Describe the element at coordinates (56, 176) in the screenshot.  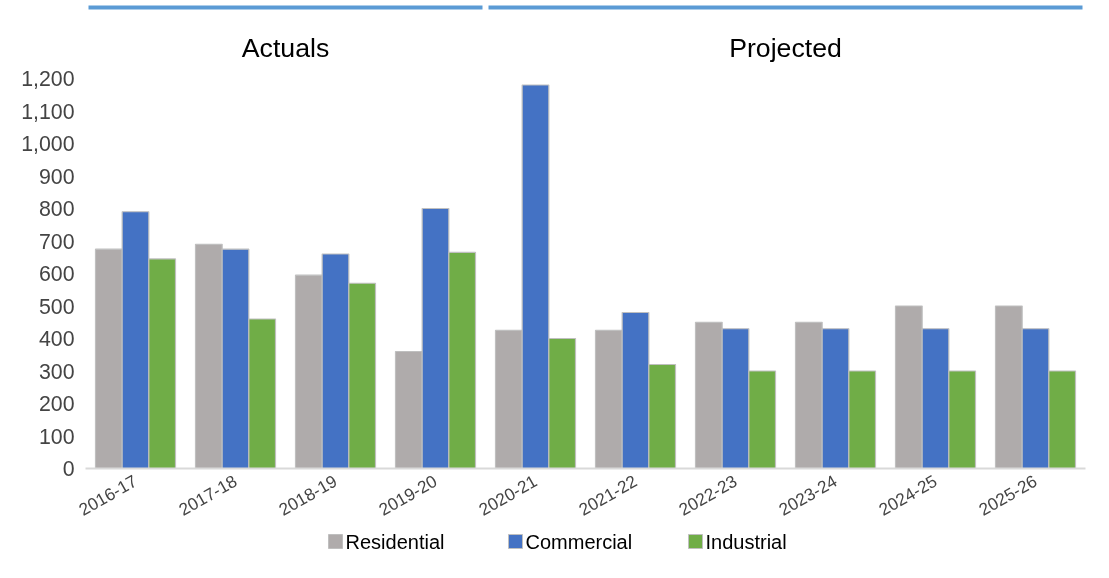
I see `y-tick-label: 900` at that location.